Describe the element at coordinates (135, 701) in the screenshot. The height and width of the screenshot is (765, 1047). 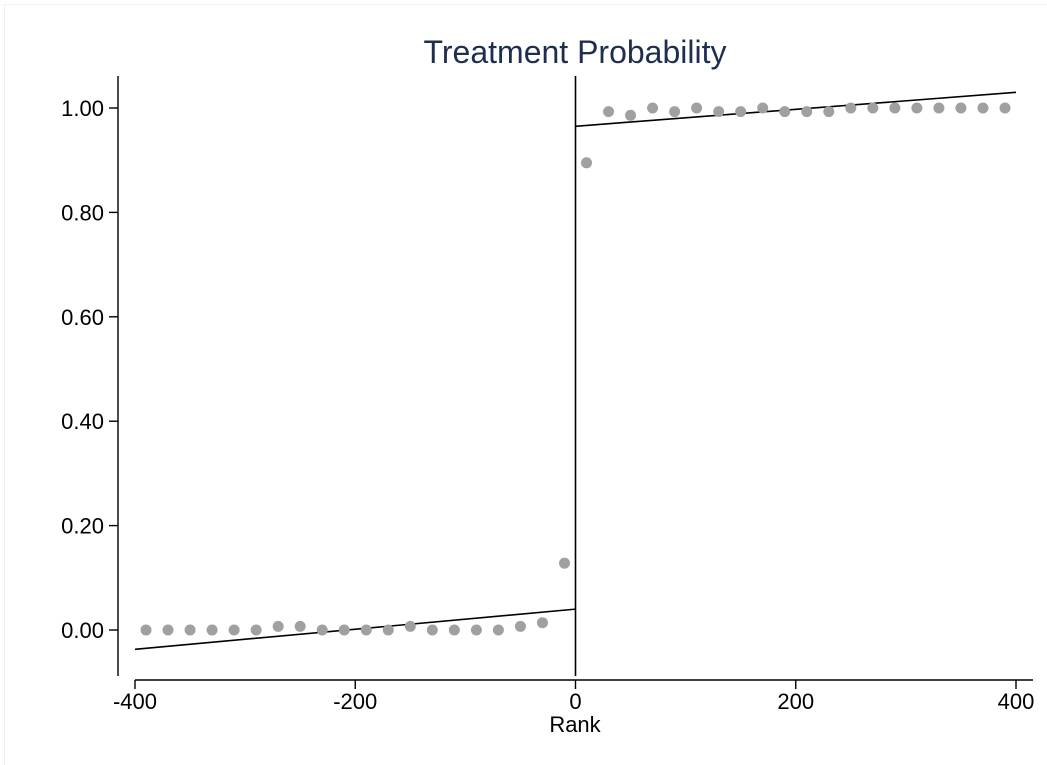
I see `x-tick-label: -400` at that location.